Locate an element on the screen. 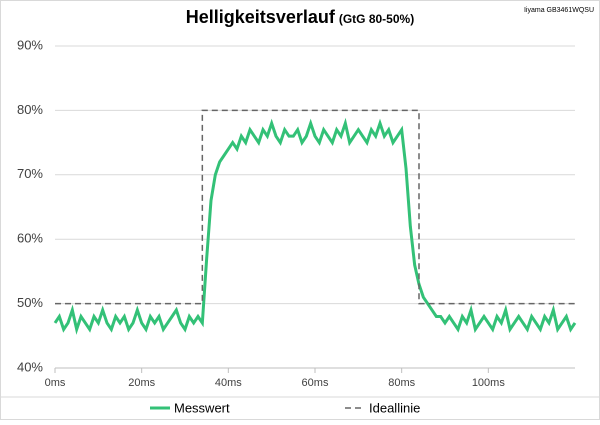  x-tick-label: 100ms is located at coordinates (489, 383).